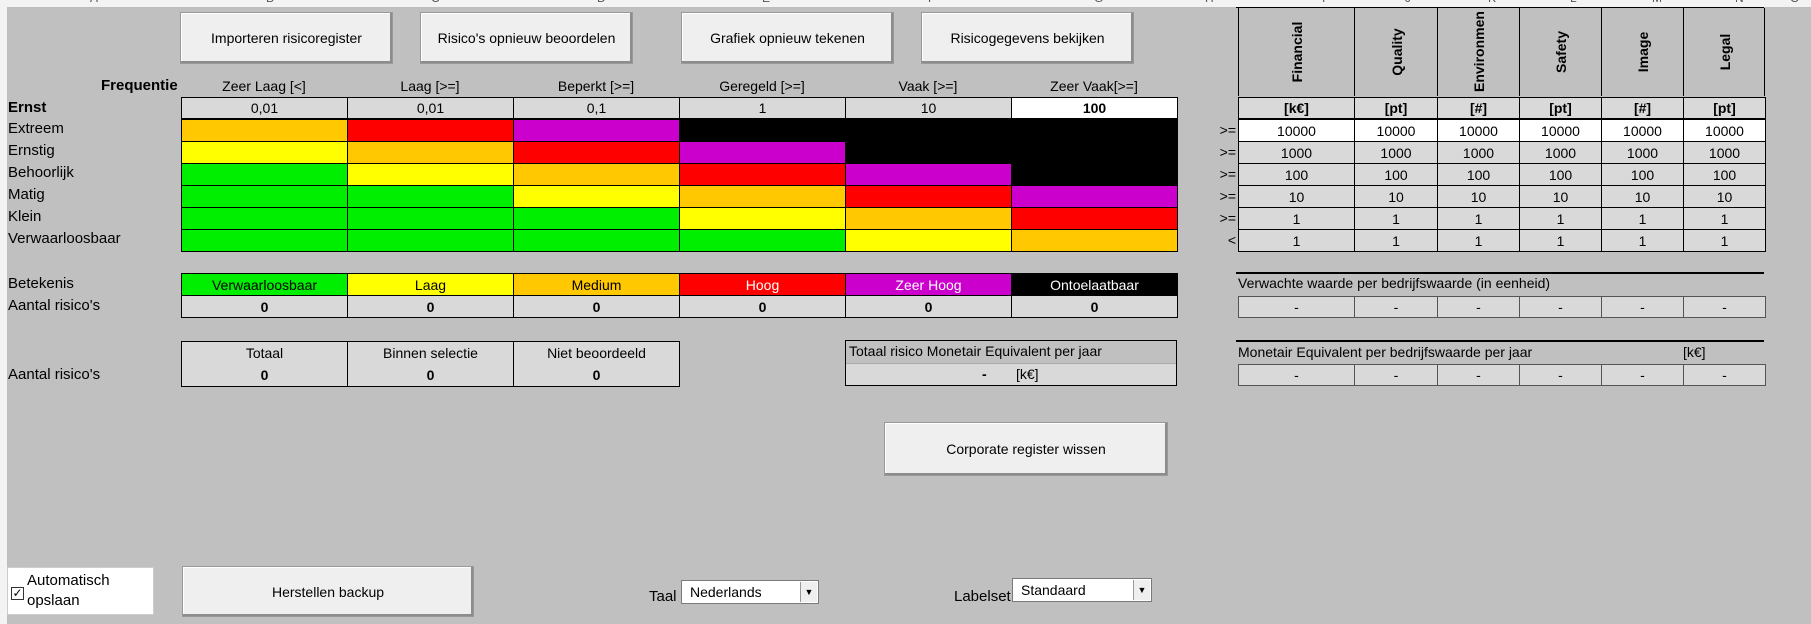 Image resolution: width=1811 pixels, height=624 pixels. I want to click on reassess-risks-button: Risico's opnieuw beoordelen, so click(526, 38).